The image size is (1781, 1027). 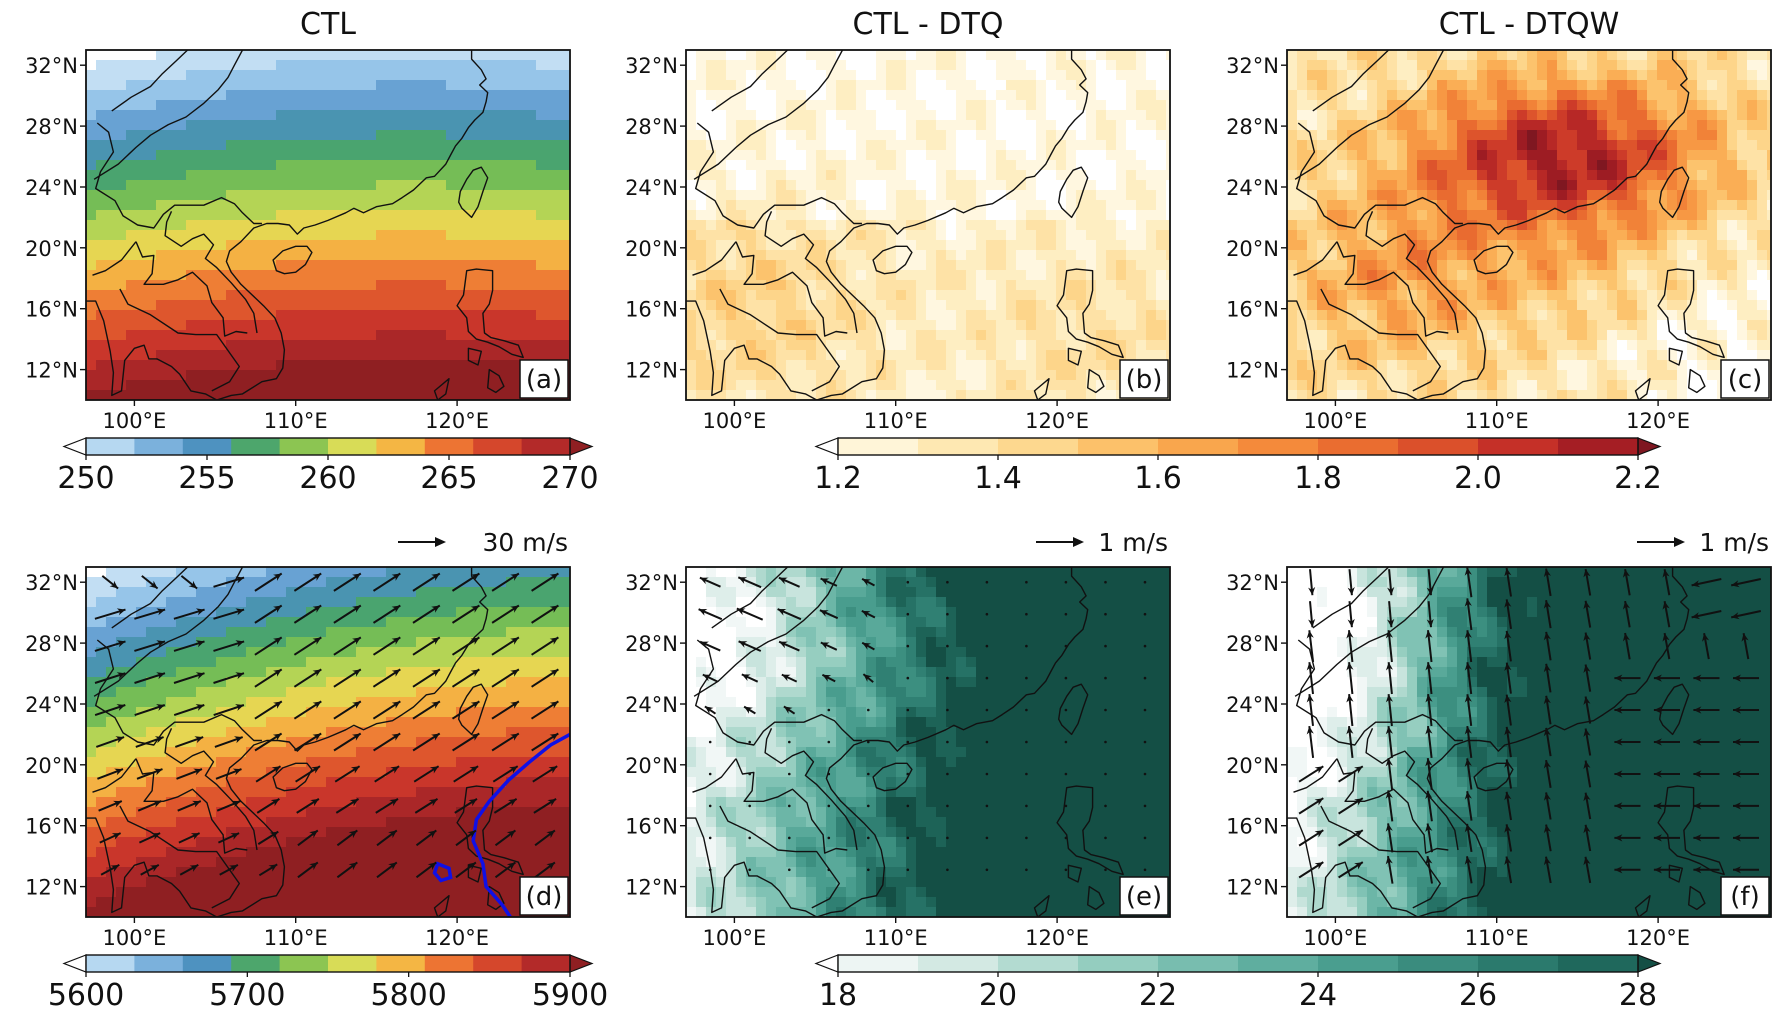 I want to click on colorbar-tick-label: 1.4, so click(x=998, y=478).